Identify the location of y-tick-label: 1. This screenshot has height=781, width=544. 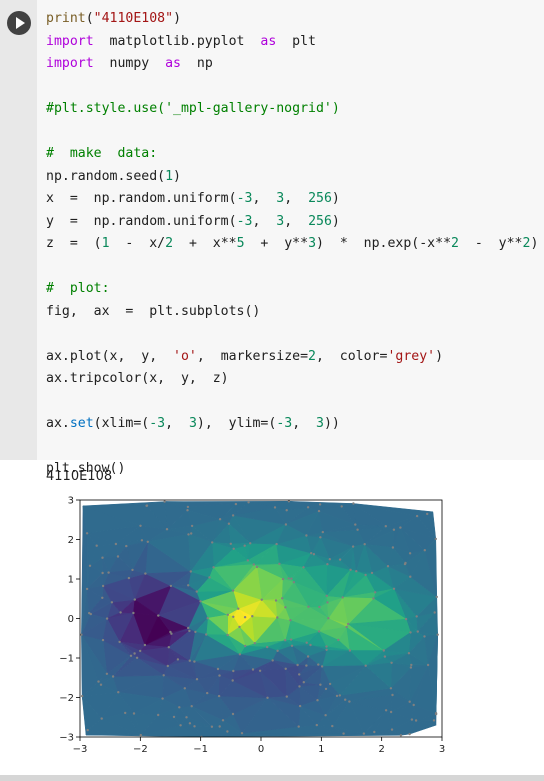
(71, 580).